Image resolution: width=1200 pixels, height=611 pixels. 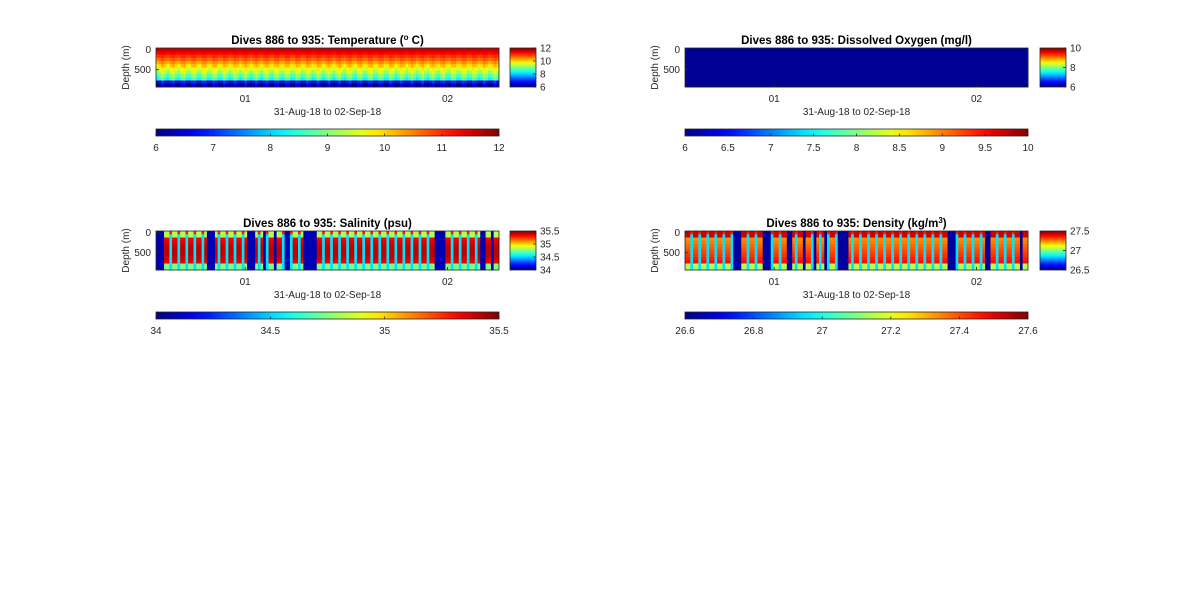 What do you see at coordinates (1073, 68) in the screenshot?
I see `colorbar-tick-label: 8` at bounding box center [1073, 68].